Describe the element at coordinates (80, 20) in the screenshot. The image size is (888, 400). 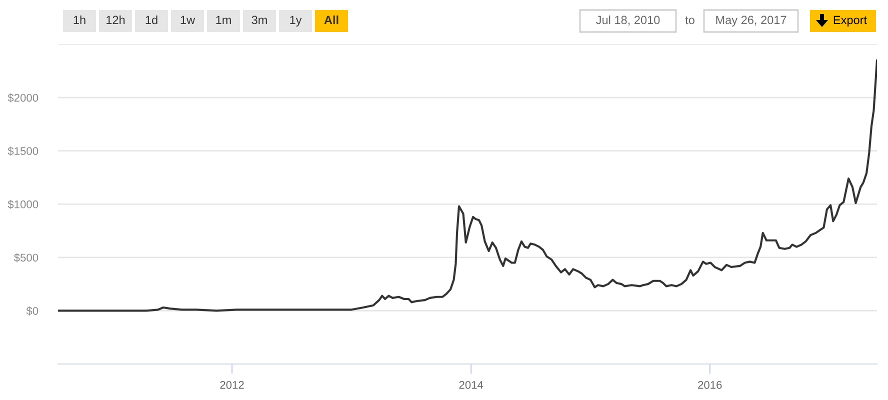
I see `text: 1h` at that location.